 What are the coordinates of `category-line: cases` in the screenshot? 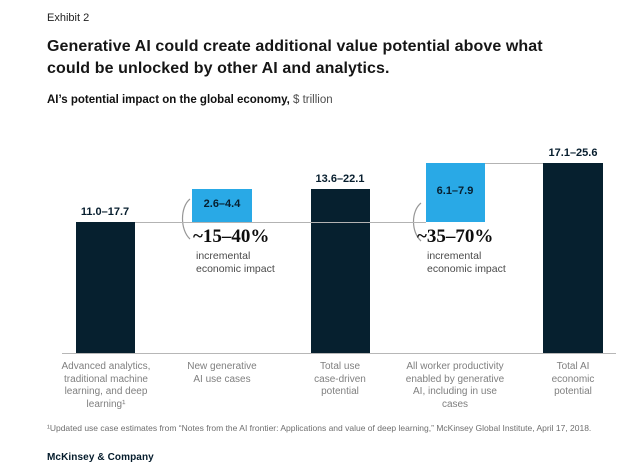 It's located at (455, 404).